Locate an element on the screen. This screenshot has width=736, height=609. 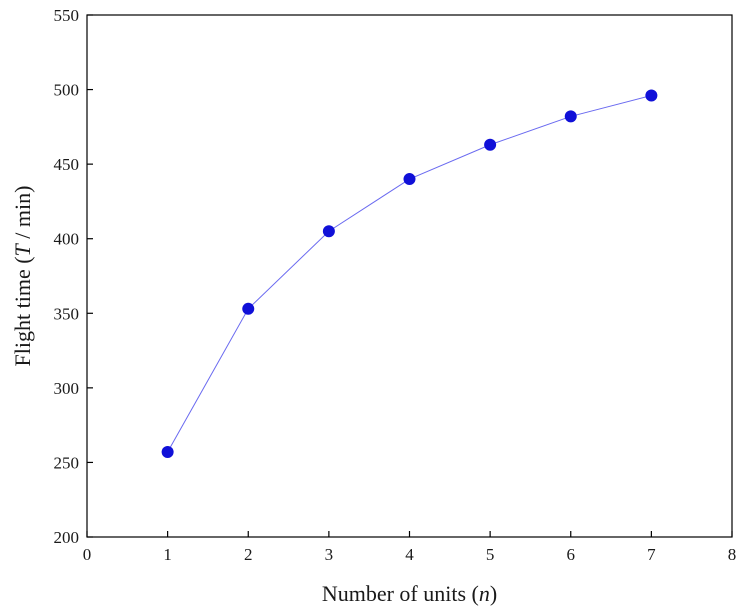
y-tick-label: 200 is located at coordinates (67, 537).